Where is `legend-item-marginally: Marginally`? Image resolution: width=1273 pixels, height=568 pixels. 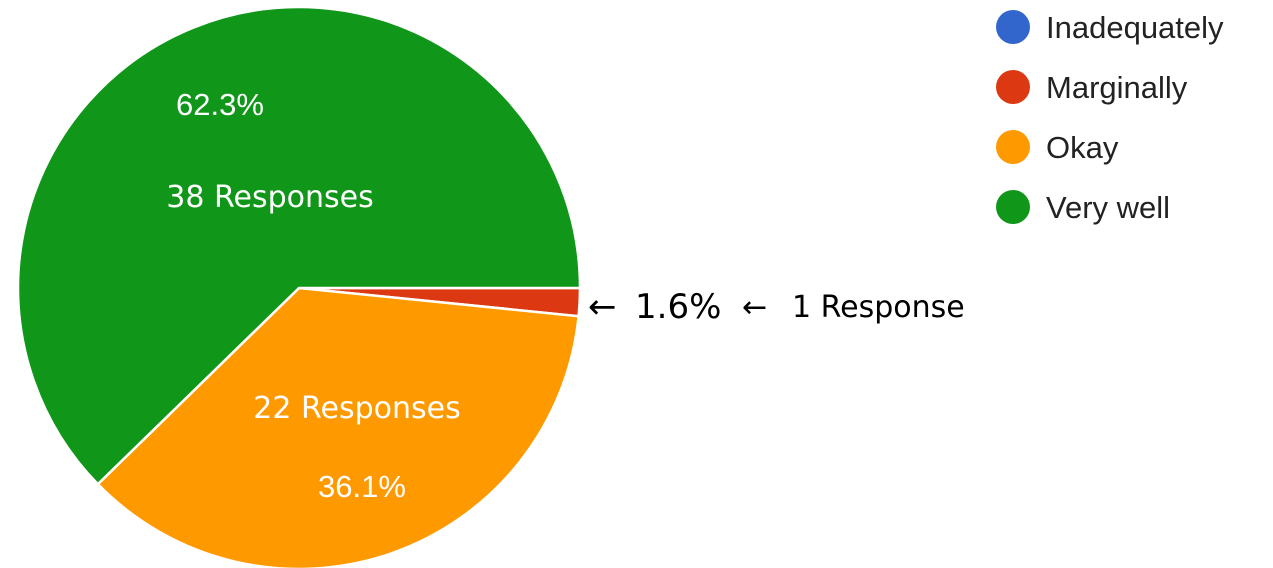 legend-item-marginally: Marginally is located at coordinates (1092, 87).